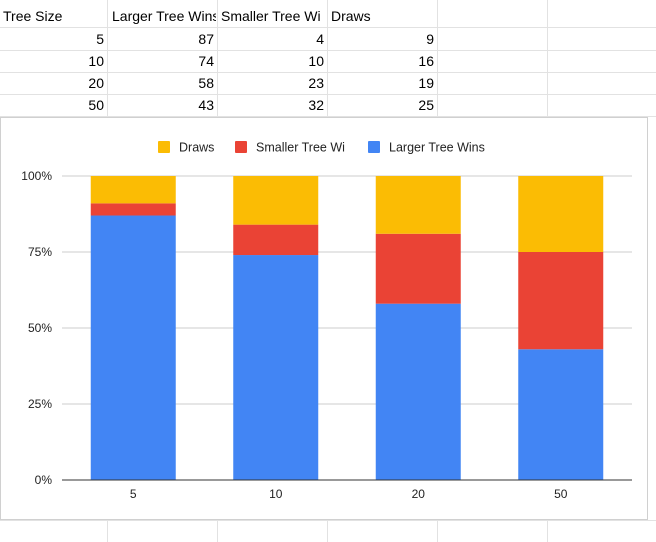 This screenshot has height=542, width=656. I want to click on y-tick-label: 0%, so click(44, 480).